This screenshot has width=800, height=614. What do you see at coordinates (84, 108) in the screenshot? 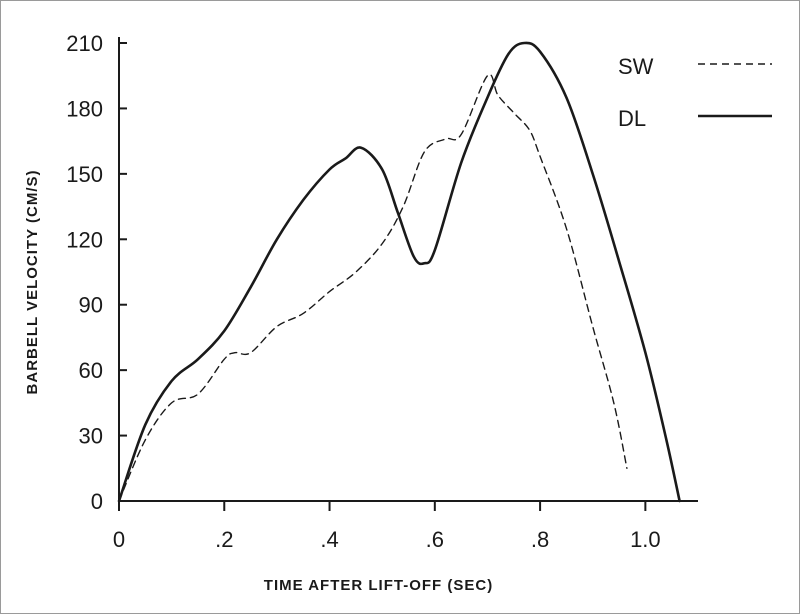
I see `y-tick-label: 180` at bounding box center [84, 108].